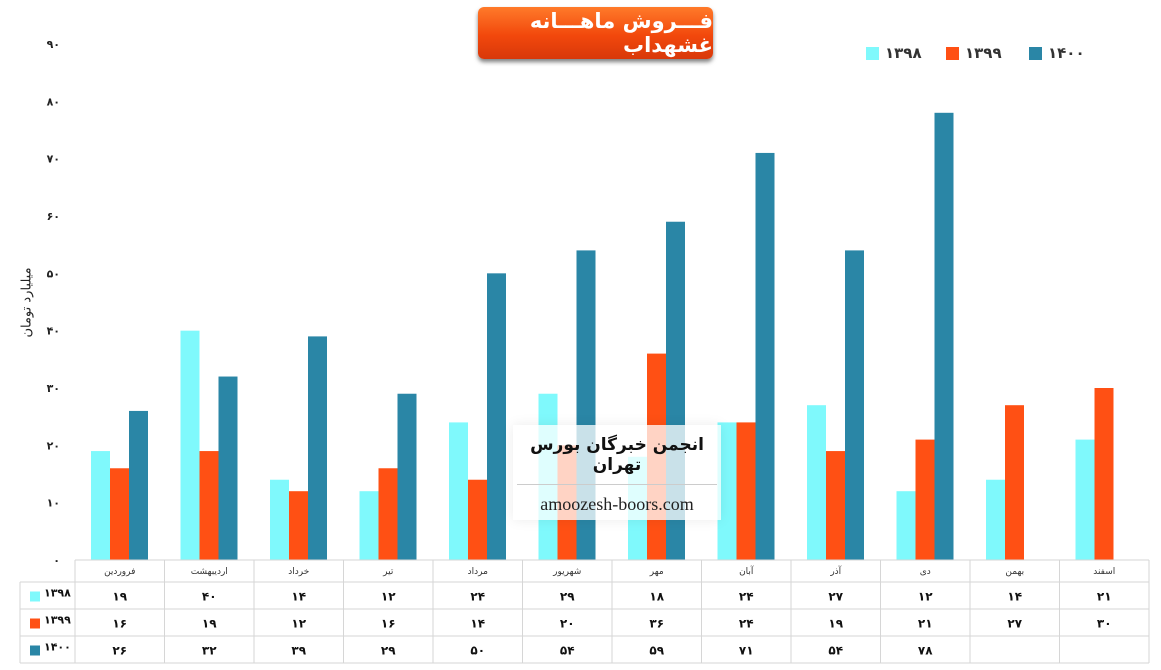 Image resolution: width=1161 pixels, height=670 pixels. What do you see at coordinates (925, 651) in the screenshot?
I see `table-cell-value: ۷۸` at bounding box center [925, 651].